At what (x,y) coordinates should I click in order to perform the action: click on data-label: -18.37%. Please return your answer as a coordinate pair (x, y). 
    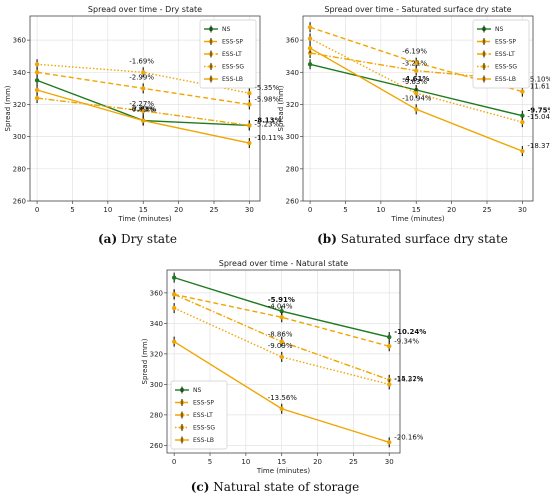
    Looking at the image, I should click on (538, 146).